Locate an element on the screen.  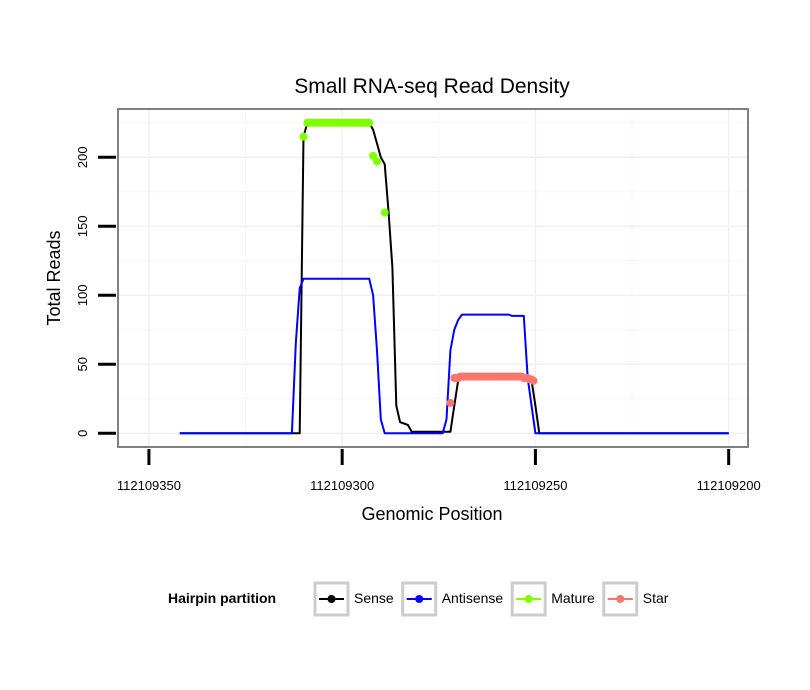
x-tick-label: 112109300 is located at coordinates (342, 485).